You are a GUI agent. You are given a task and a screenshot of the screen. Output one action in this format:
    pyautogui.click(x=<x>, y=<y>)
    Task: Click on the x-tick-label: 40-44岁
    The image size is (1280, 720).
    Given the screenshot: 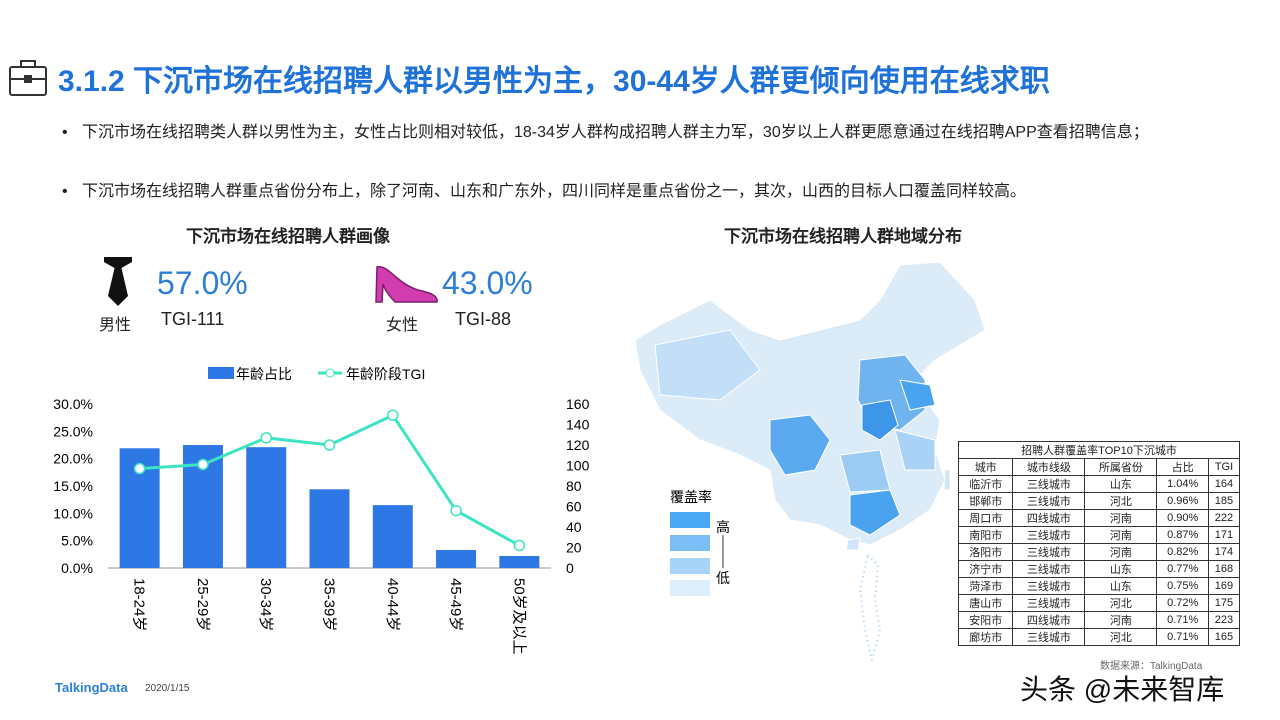 What is the action you would take?
    pyautogui.click(x=392, y=604)
    